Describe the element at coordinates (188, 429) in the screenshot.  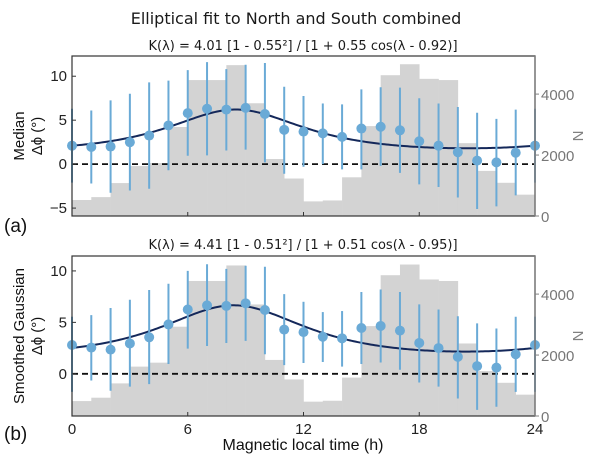
I see `panel-b-xtick-label: 6` at that location.